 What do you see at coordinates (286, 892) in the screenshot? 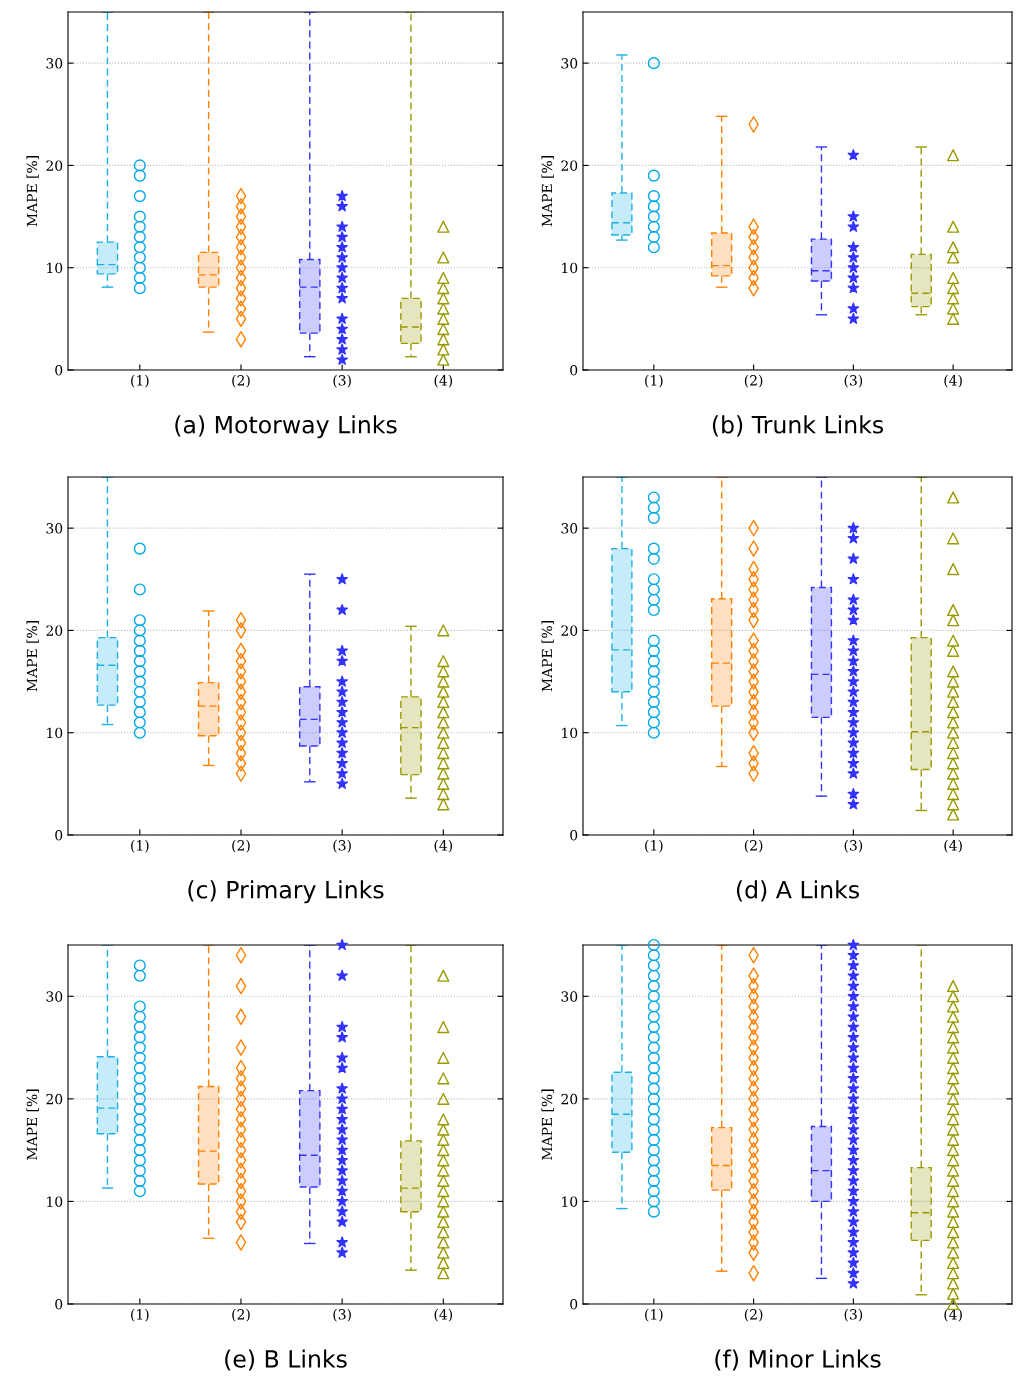
I see `text: (c) Primary Links` at bounding box center [286, 892].